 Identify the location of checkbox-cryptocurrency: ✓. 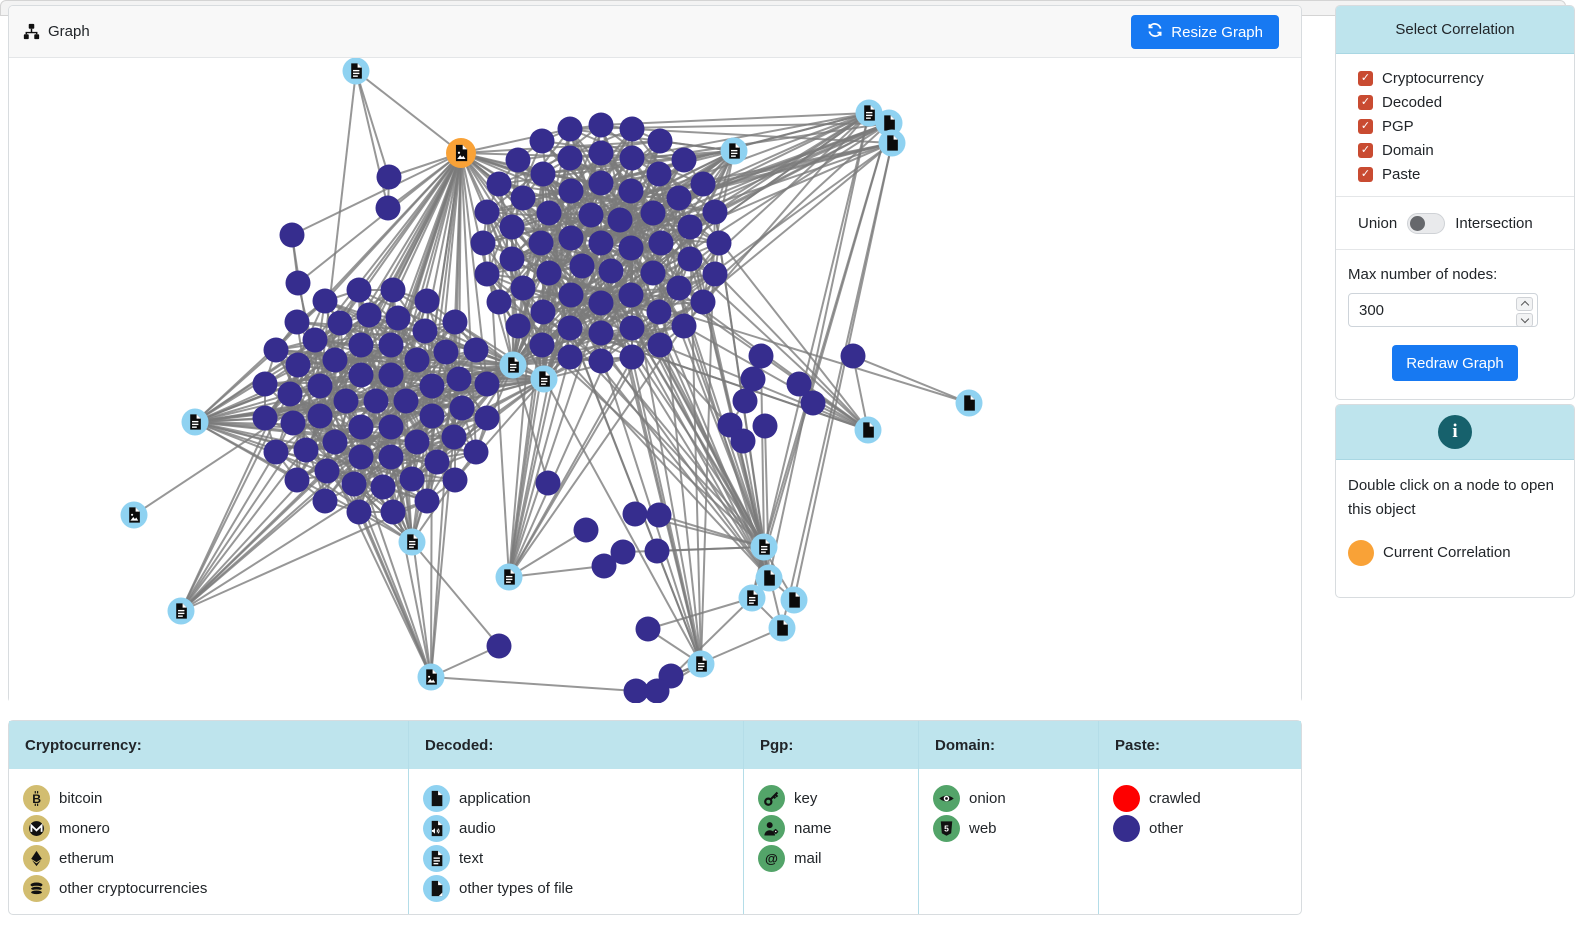
(1365, 78).